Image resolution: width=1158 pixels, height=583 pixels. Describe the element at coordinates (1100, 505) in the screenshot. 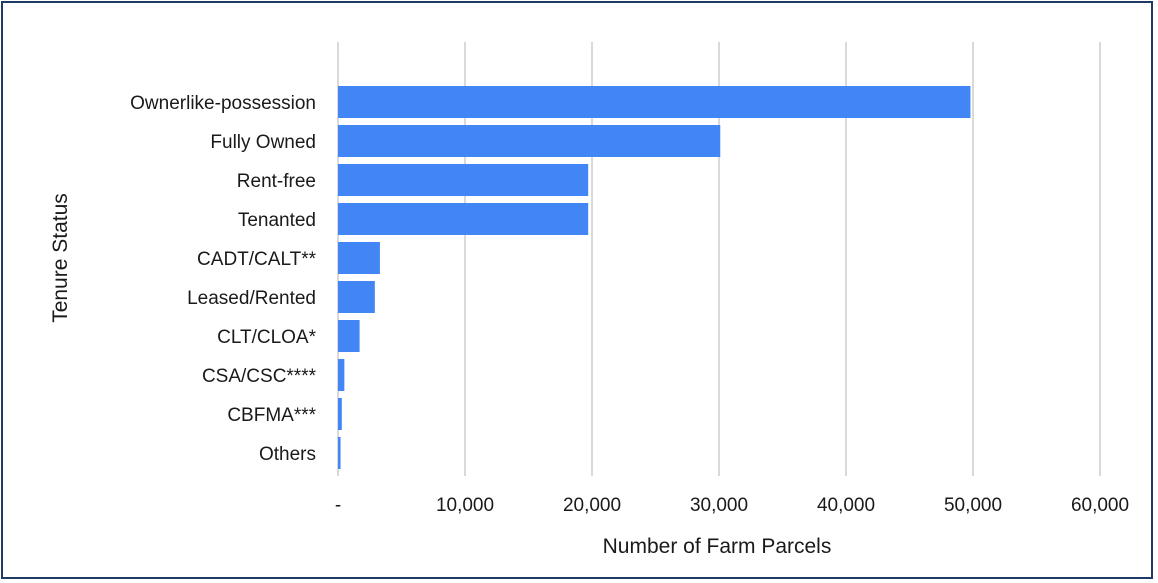

I see `x-tick-label-6: 60,000` at that location.